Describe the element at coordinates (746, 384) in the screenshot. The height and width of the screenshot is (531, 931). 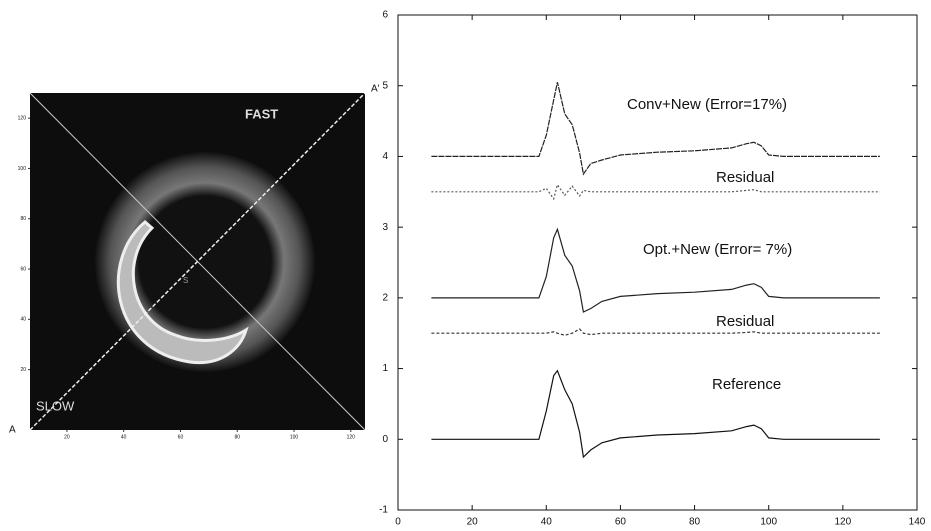
I see `series-label: Reference` at that location.